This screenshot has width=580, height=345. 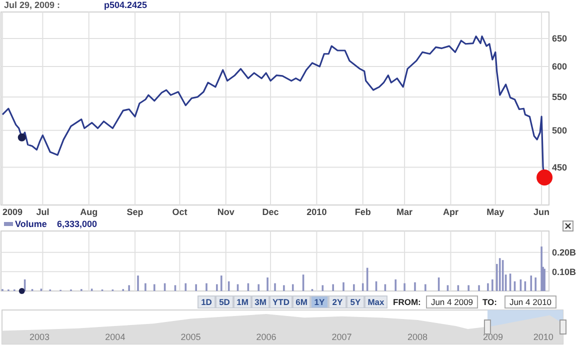 I want to click on legend-label: Volume, so click(x=31, y=224).